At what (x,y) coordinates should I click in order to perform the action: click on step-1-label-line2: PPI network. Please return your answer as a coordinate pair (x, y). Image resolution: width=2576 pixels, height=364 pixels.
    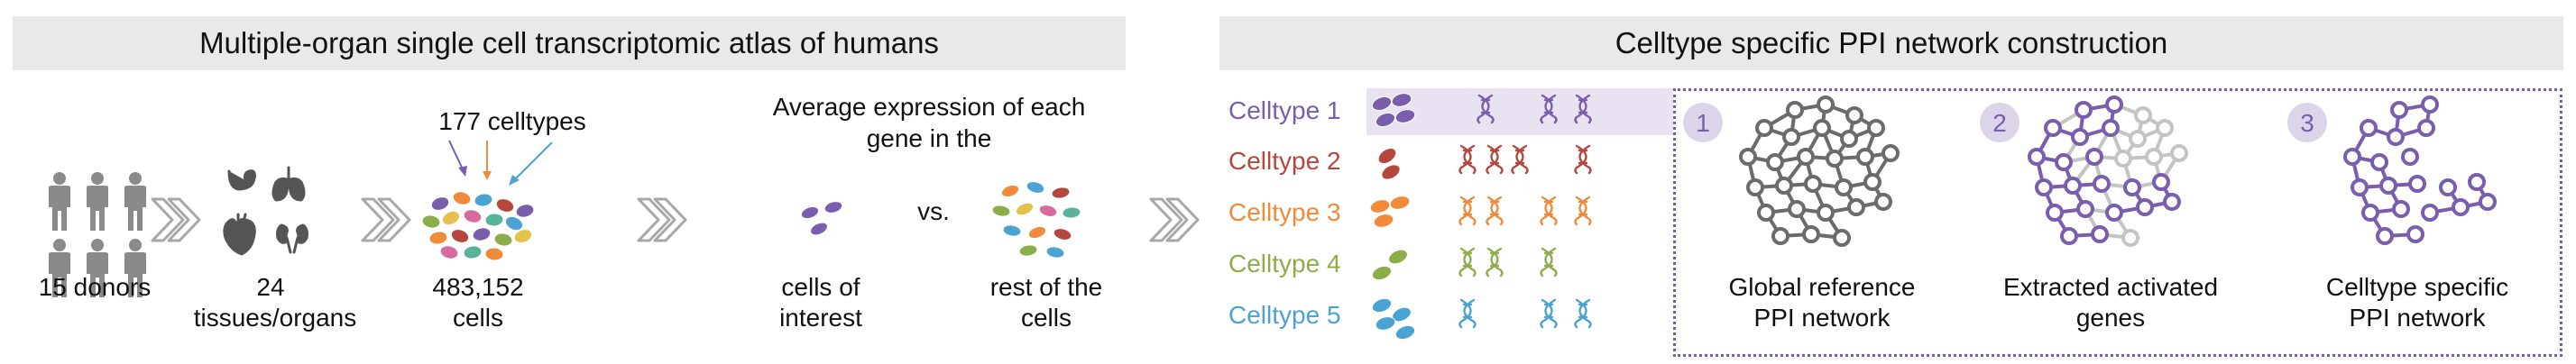
    Looking at the image, I should click on (1822, 318).